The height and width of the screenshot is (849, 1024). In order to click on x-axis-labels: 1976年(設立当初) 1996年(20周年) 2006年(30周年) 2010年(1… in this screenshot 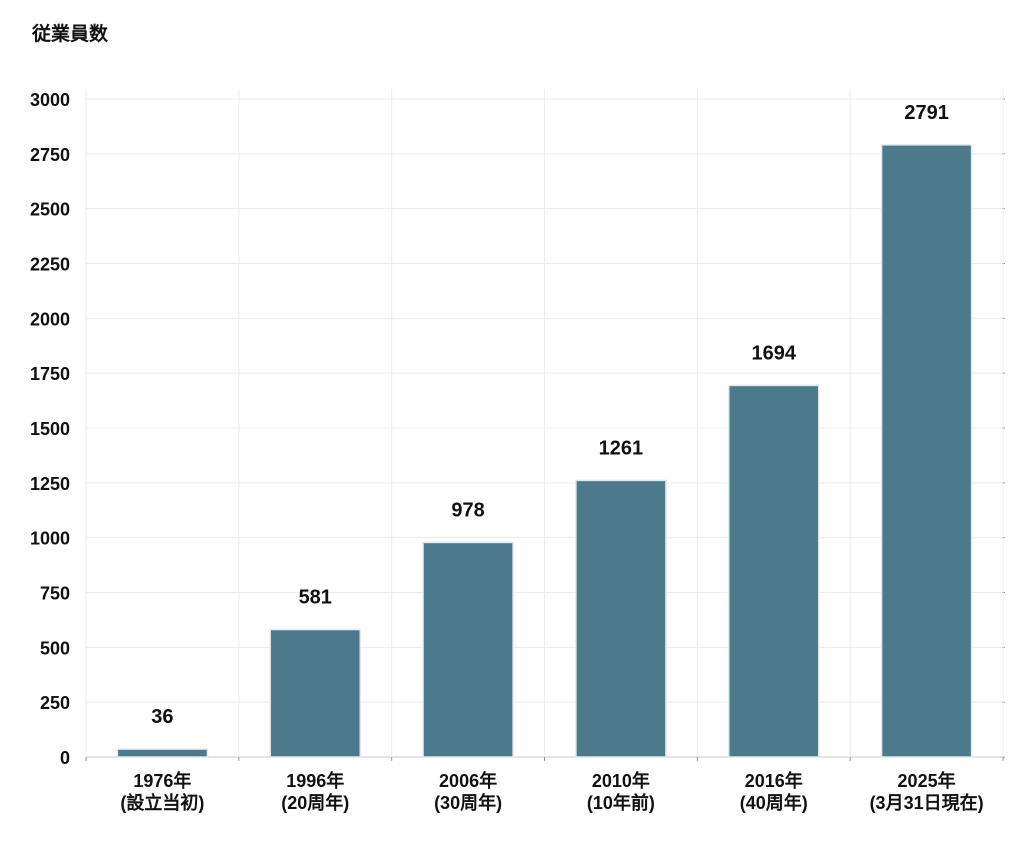, I will do `click(551, 791)`.